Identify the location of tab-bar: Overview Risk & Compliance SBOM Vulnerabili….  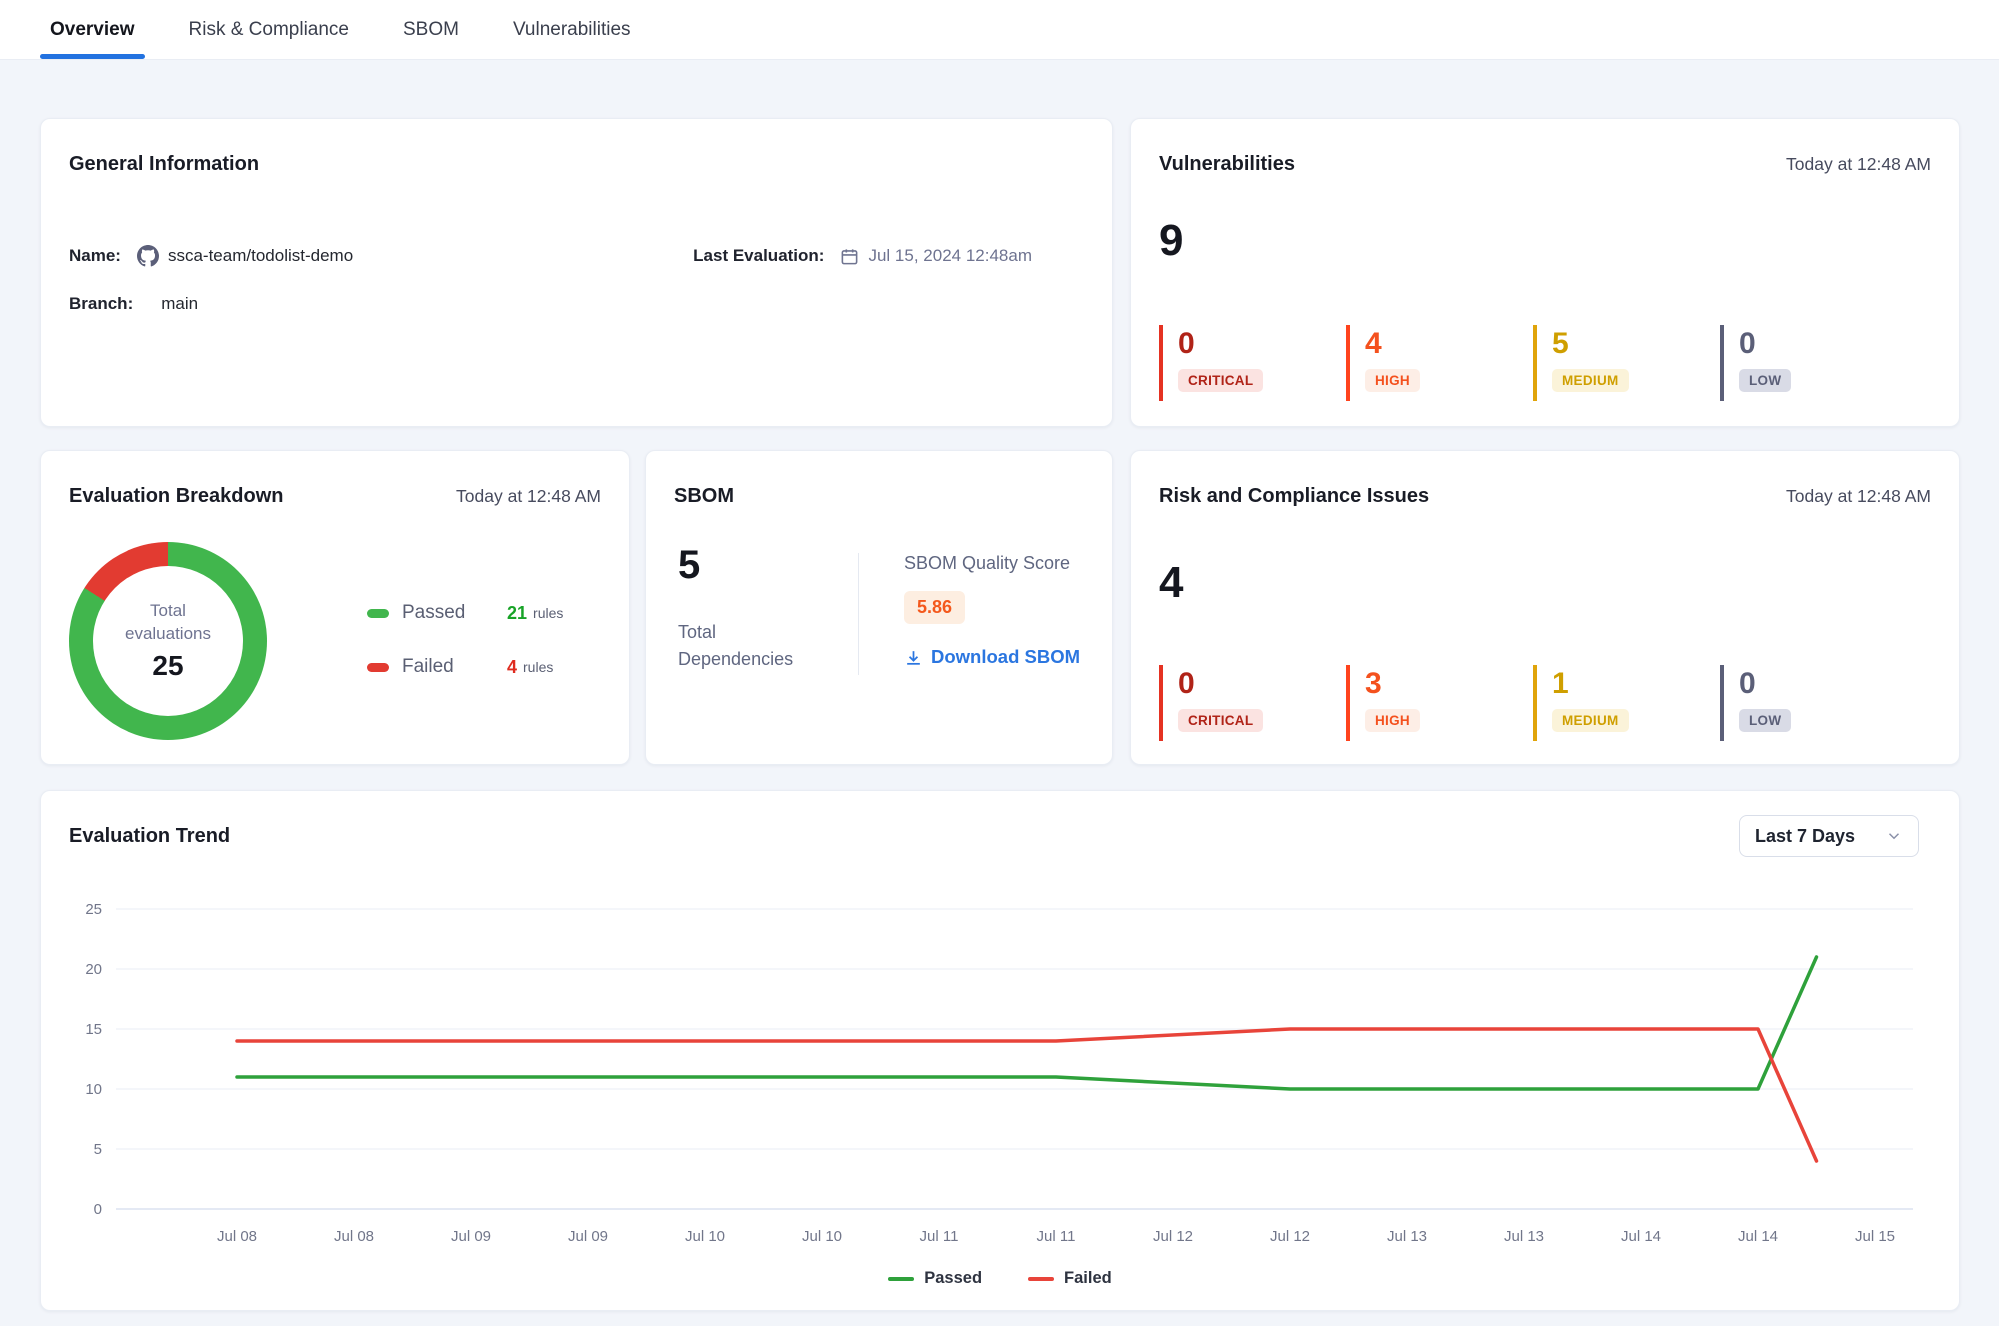
(999, 30).